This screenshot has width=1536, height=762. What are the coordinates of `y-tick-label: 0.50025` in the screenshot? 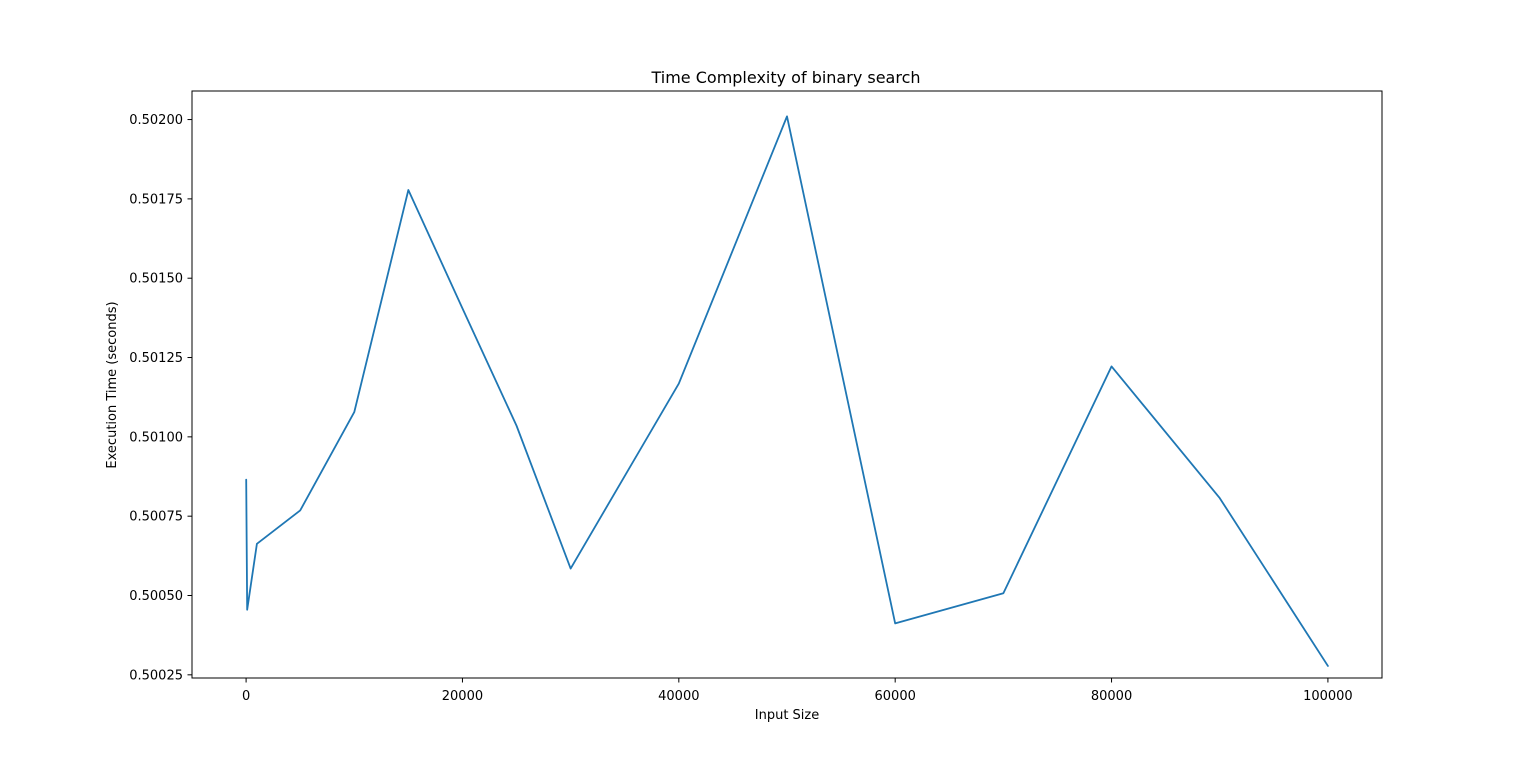 It's located at (156, 675).